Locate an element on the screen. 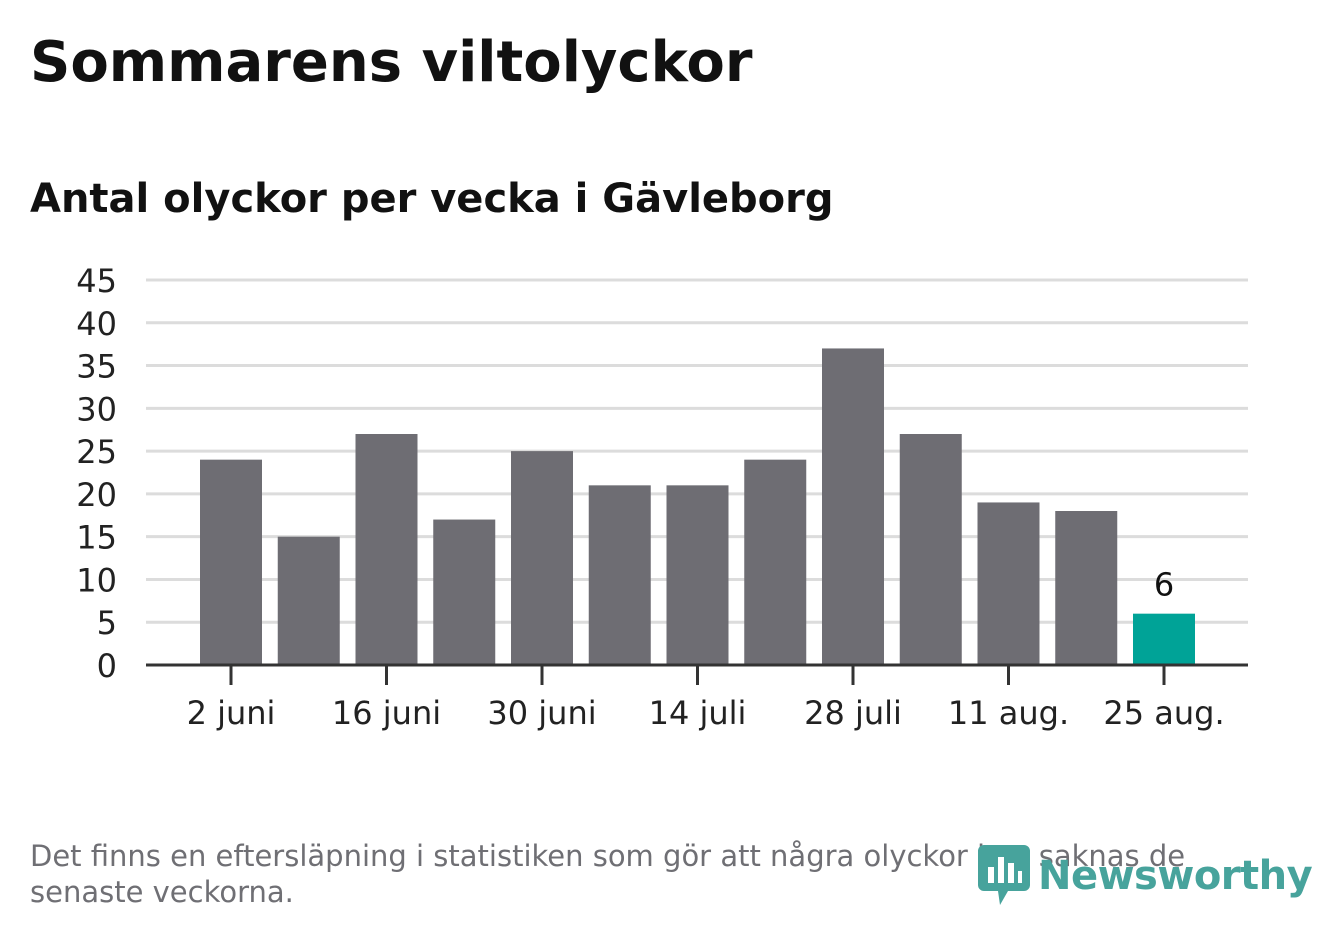 This screenshot has width=1322, height=939. x-tick-label: 2 juni is located at coordinates (231, 713).